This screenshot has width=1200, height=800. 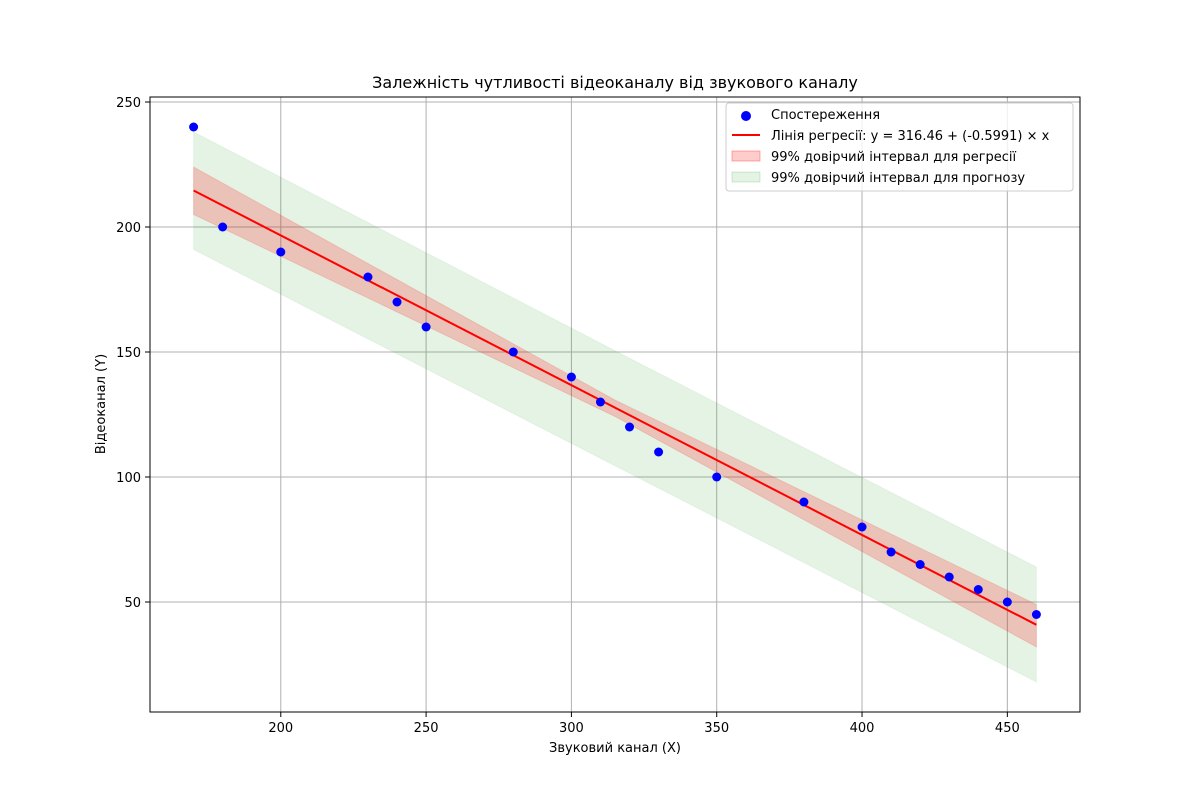 I want to click on legend-prediction-marker, so click(x=746, y=177).